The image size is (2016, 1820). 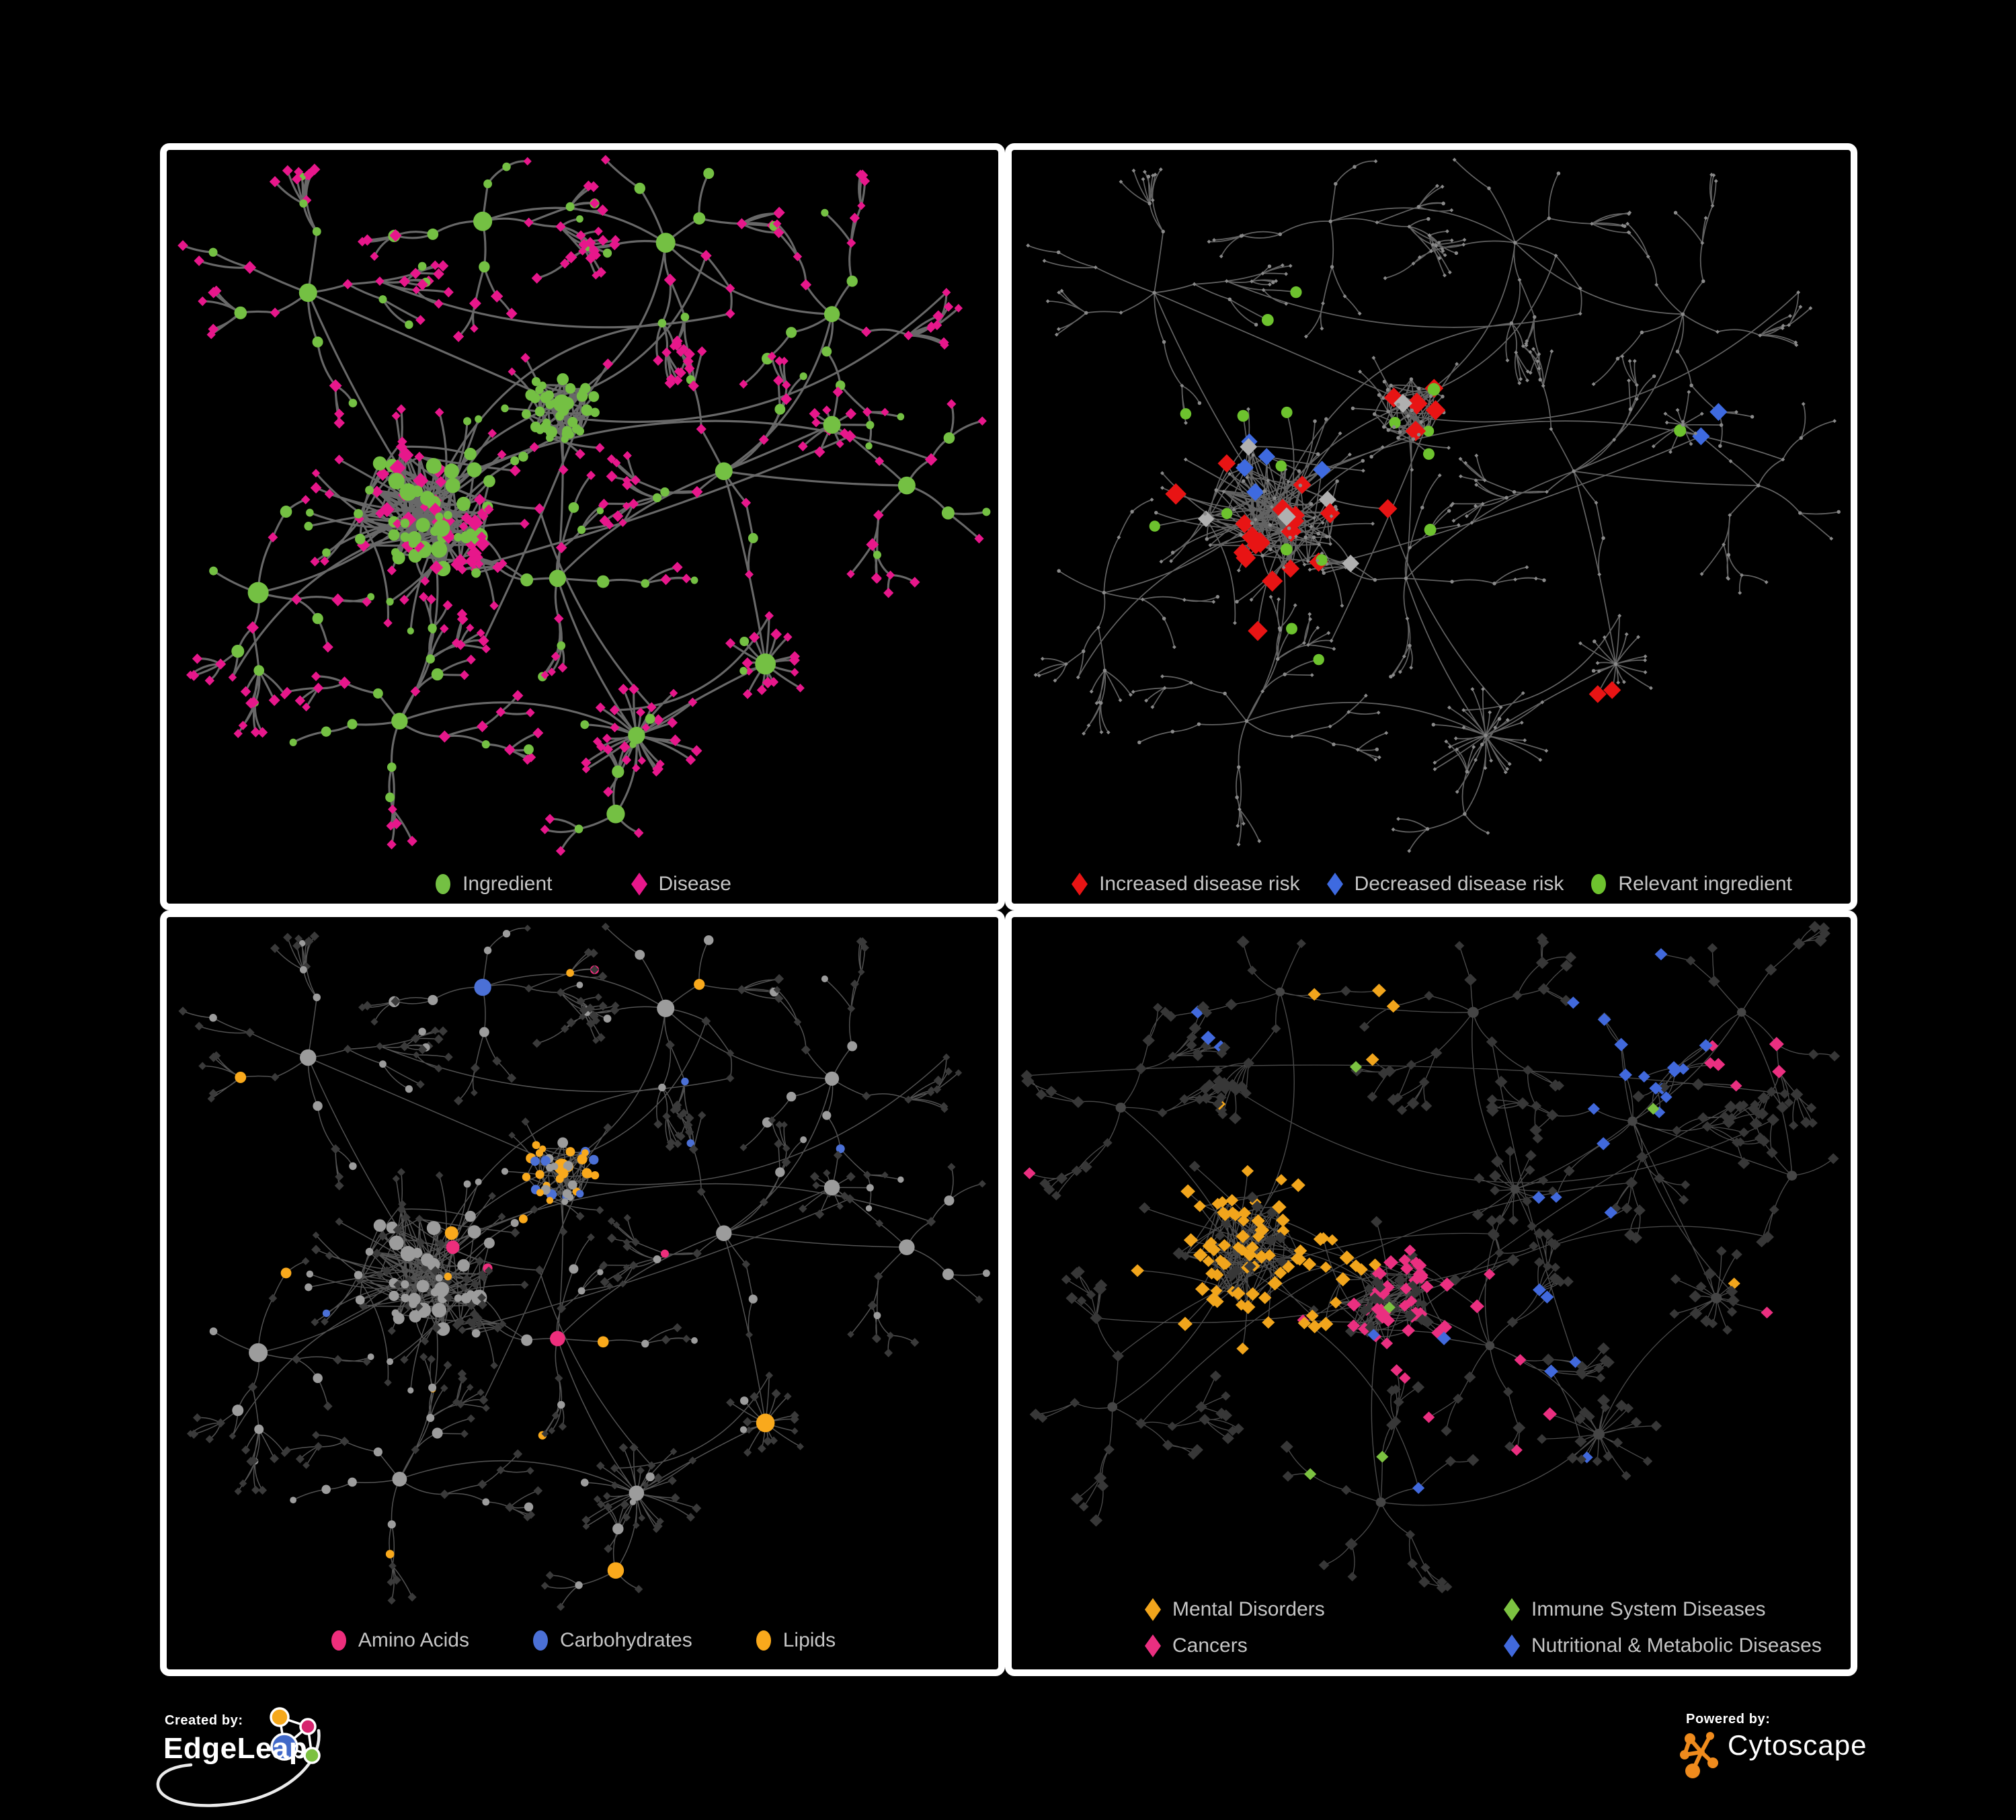 What do you see at coordinates (694, 884) in the screenshot?
I see `legend-label: Disease` at bounding box center [694, 884].